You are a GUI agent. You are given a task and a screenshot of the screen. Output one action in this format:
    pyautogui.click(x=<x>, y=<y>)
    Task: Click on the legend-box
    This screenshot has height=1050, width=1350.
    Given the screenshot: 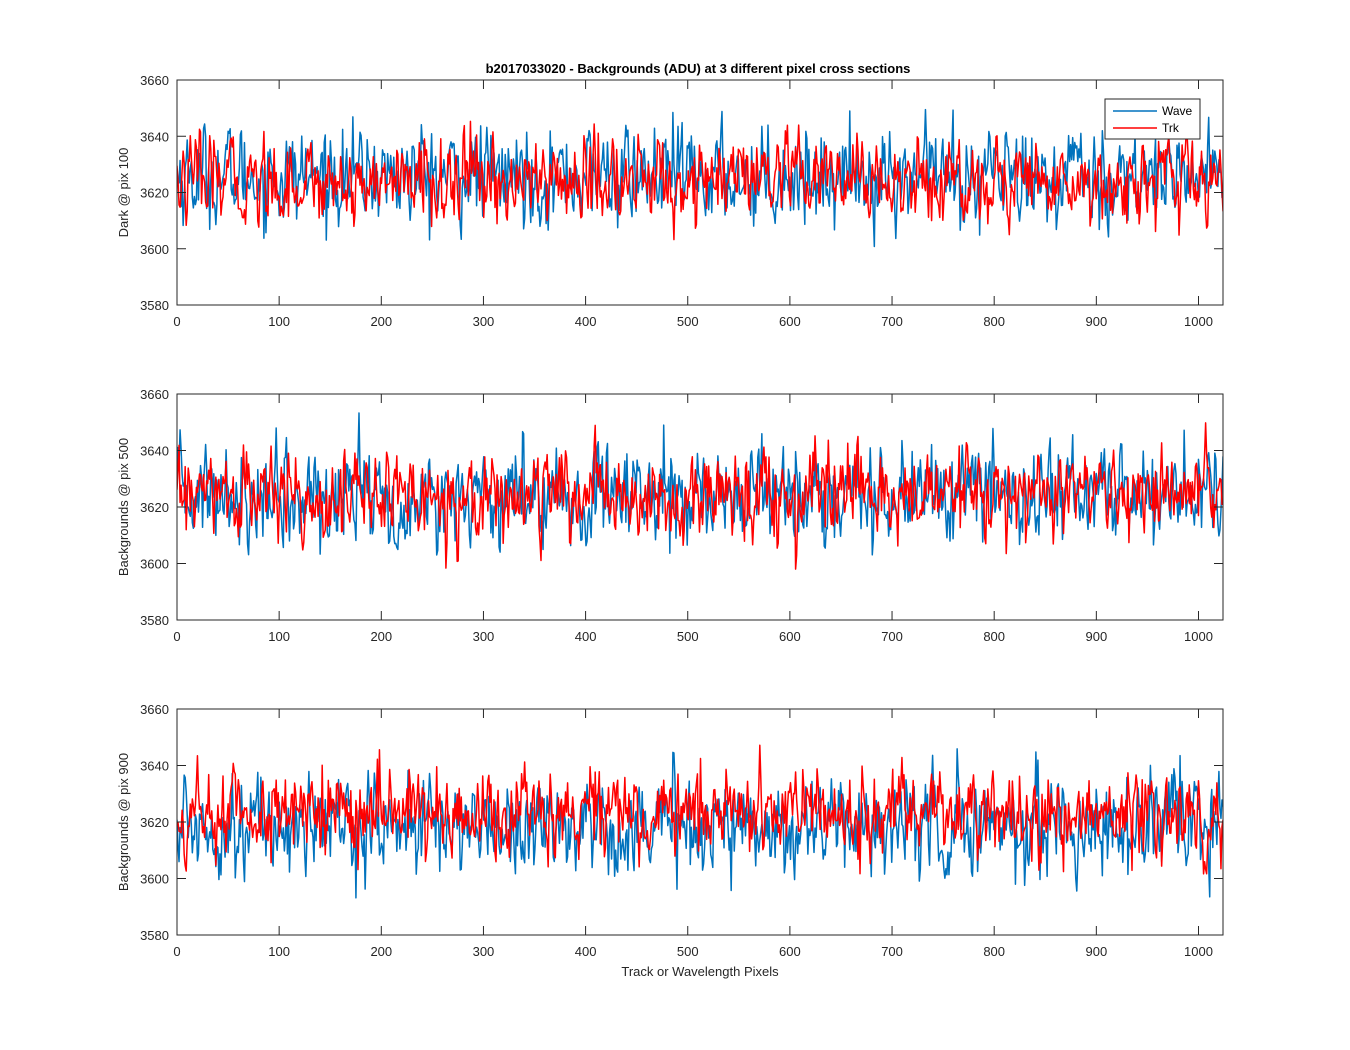 What is the action you would take?
    pyautogui.click(x=1152, y=119)
    